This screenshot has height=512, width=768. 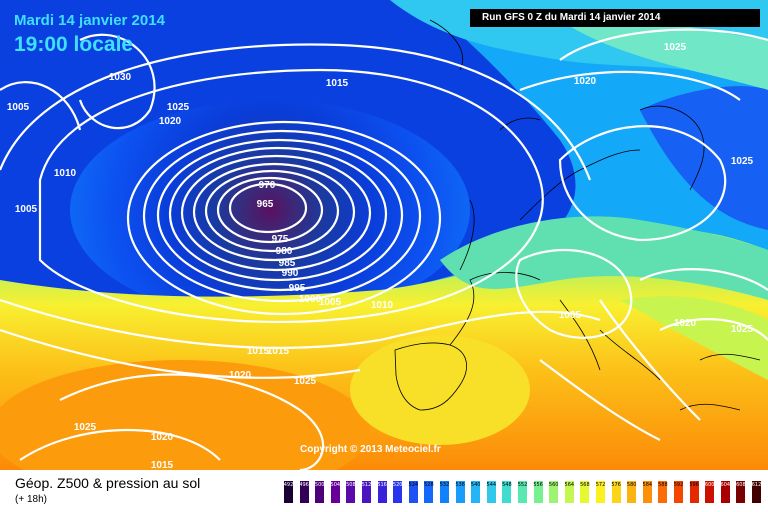 What do you see at coordinates (287, 263) in the screenshot?
I see `isobar-label: 985` at bounding box center [287, 263].